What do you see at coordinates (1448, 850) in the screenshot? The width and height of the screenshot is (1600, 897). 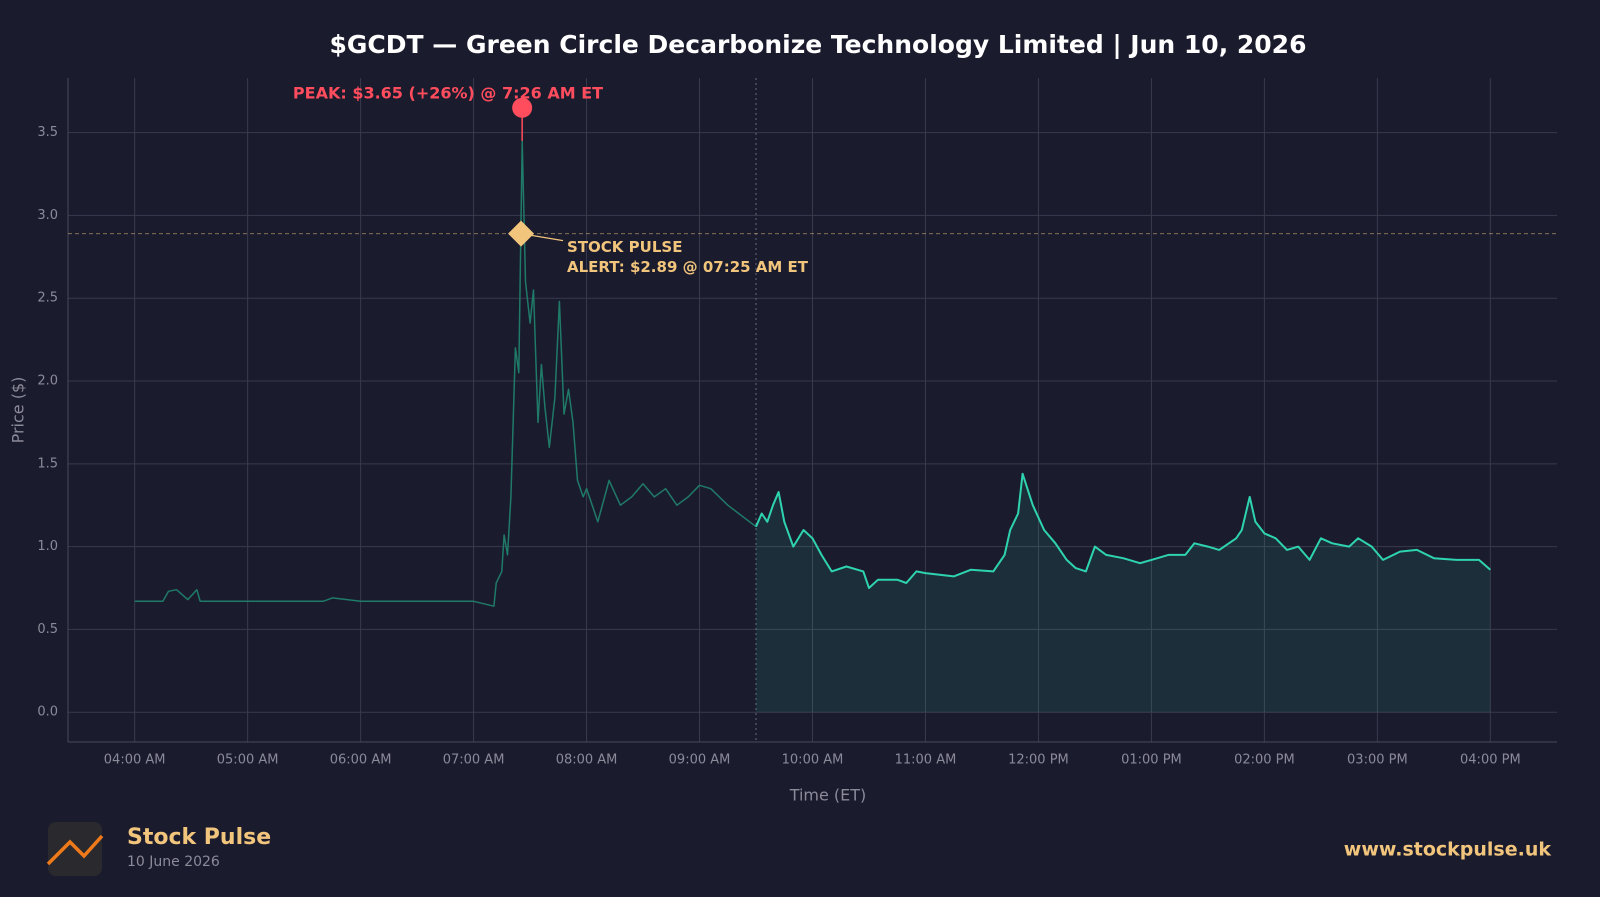 I see `website: www.stockpulse.uk` at bounding box center [1448, 850].